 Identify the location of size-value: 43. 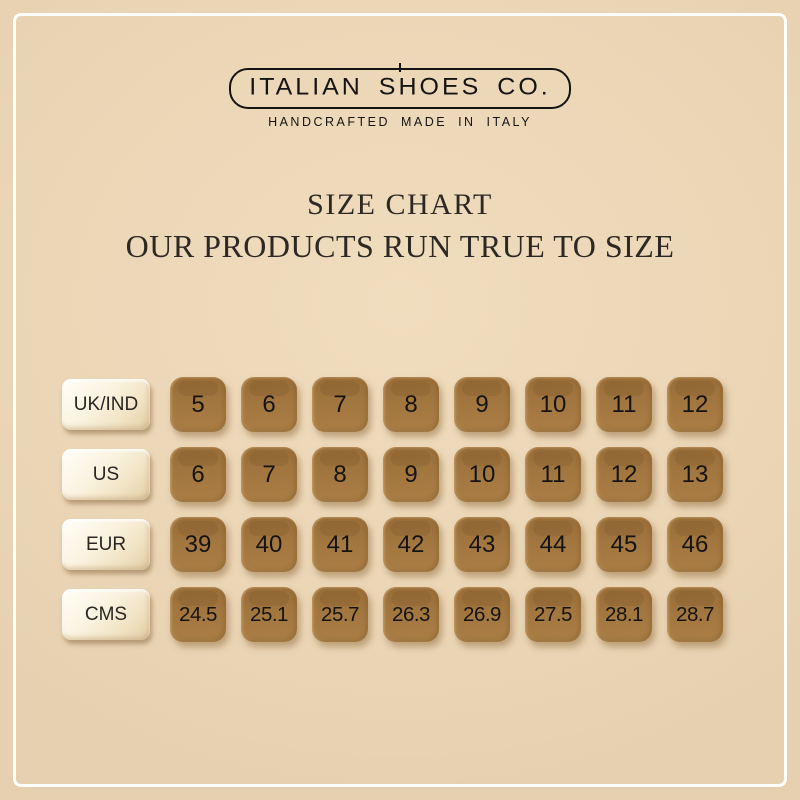
(482, 544).